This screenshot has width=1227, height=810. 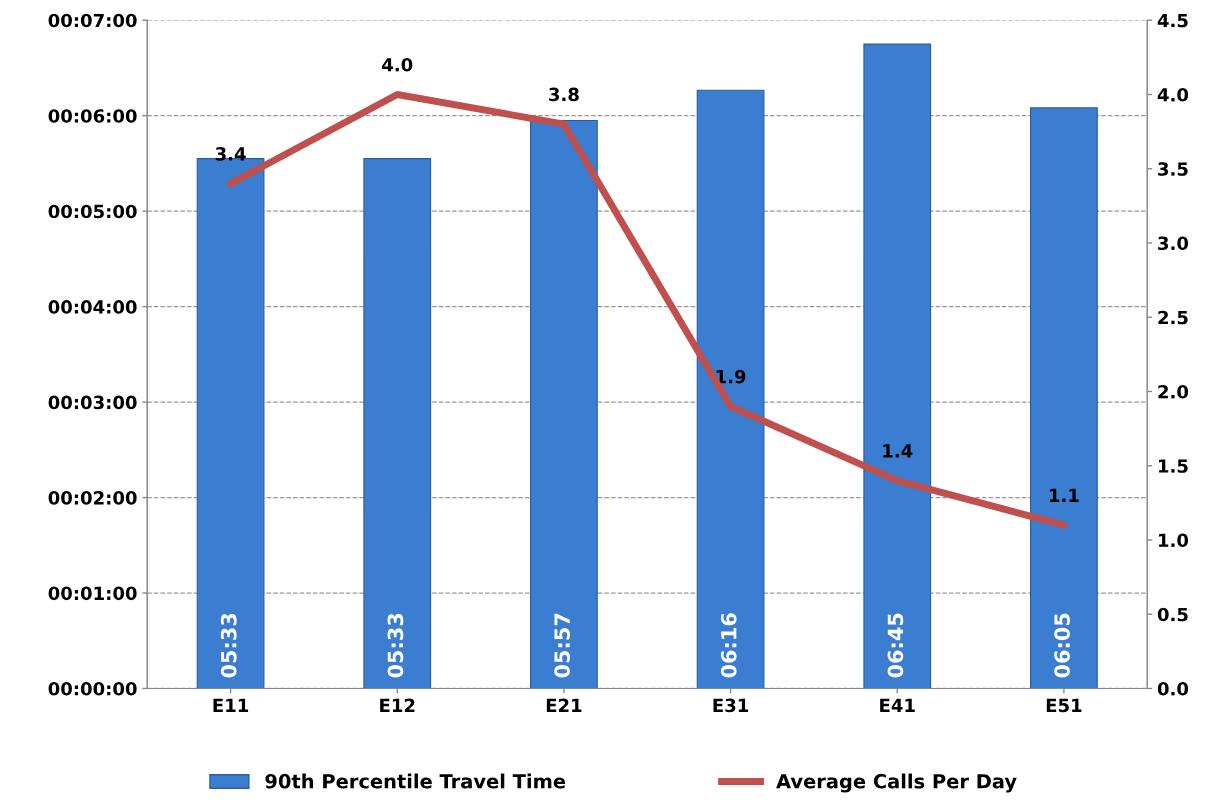 What do you see at coordinates (92, 307) in the screenshot?
I see `y-tick-label: 00:04:00` at bounding box center [92, 307].